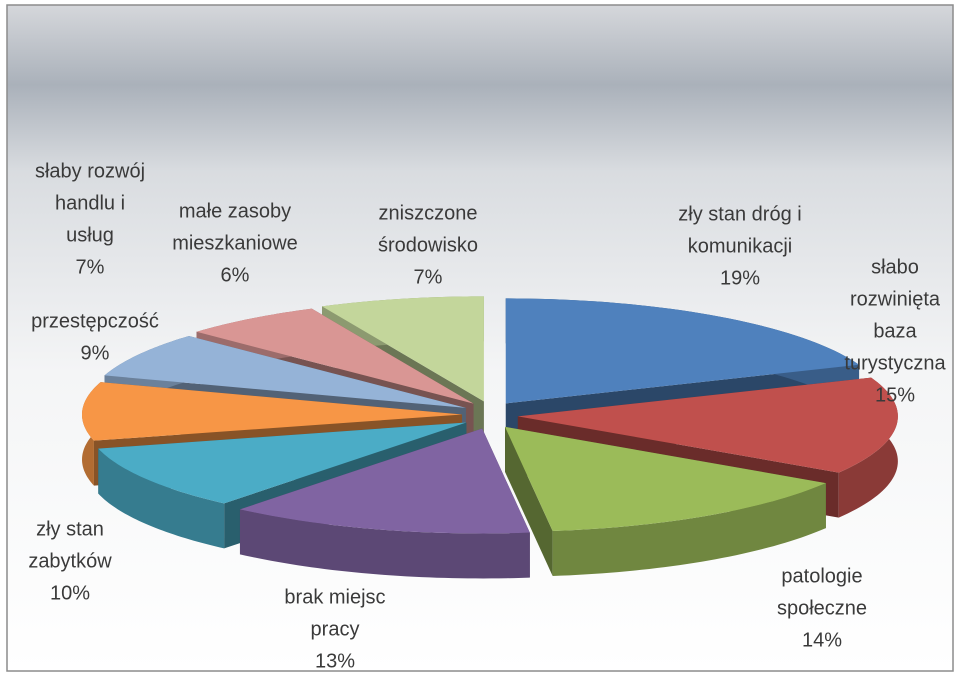 The image size is (955, 677). Describe the element at coordinates (740, 246) in the screenshot. I see `category-label: komunikacji` at that location.